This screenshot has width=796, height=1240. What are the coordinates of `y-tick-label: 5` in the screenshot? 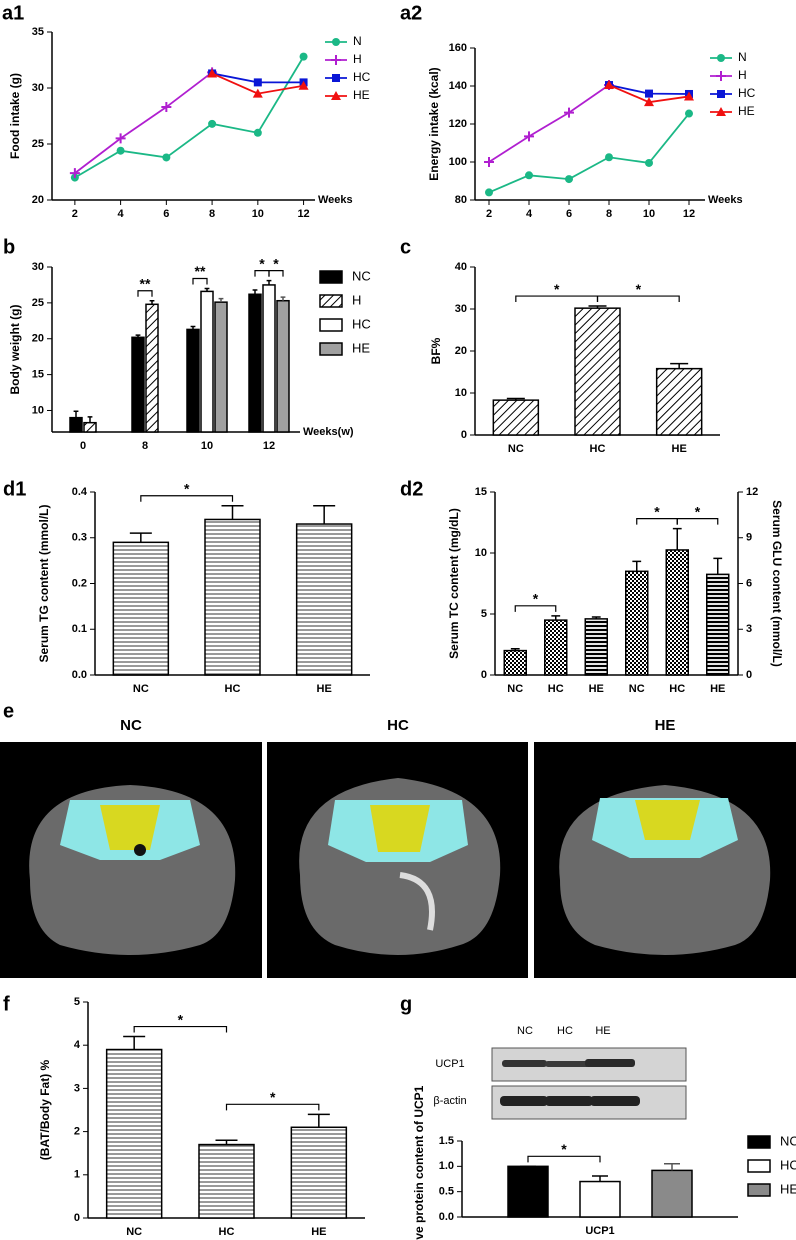 It's located at (77, 1002).